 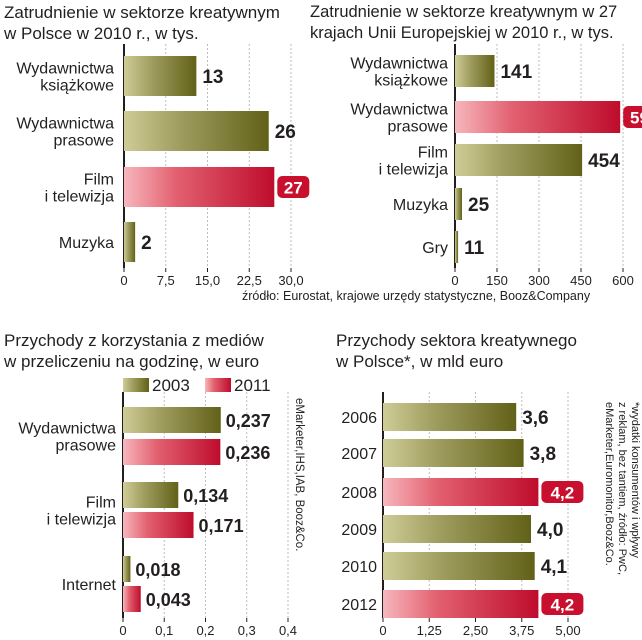 What do you see at coordinates (454, 280) in the screenshot?
I see `p2-tick-label: 0` at bounding box center [454, 280].